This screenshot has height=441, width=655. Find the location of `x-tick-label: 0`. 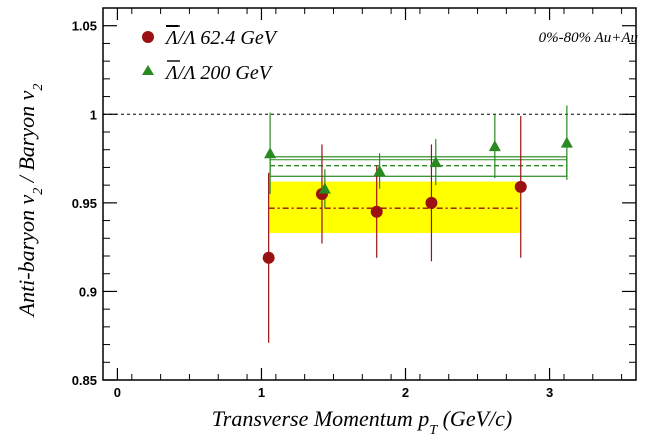

x-tick-label: 0 is located at coordinates (117, 392).